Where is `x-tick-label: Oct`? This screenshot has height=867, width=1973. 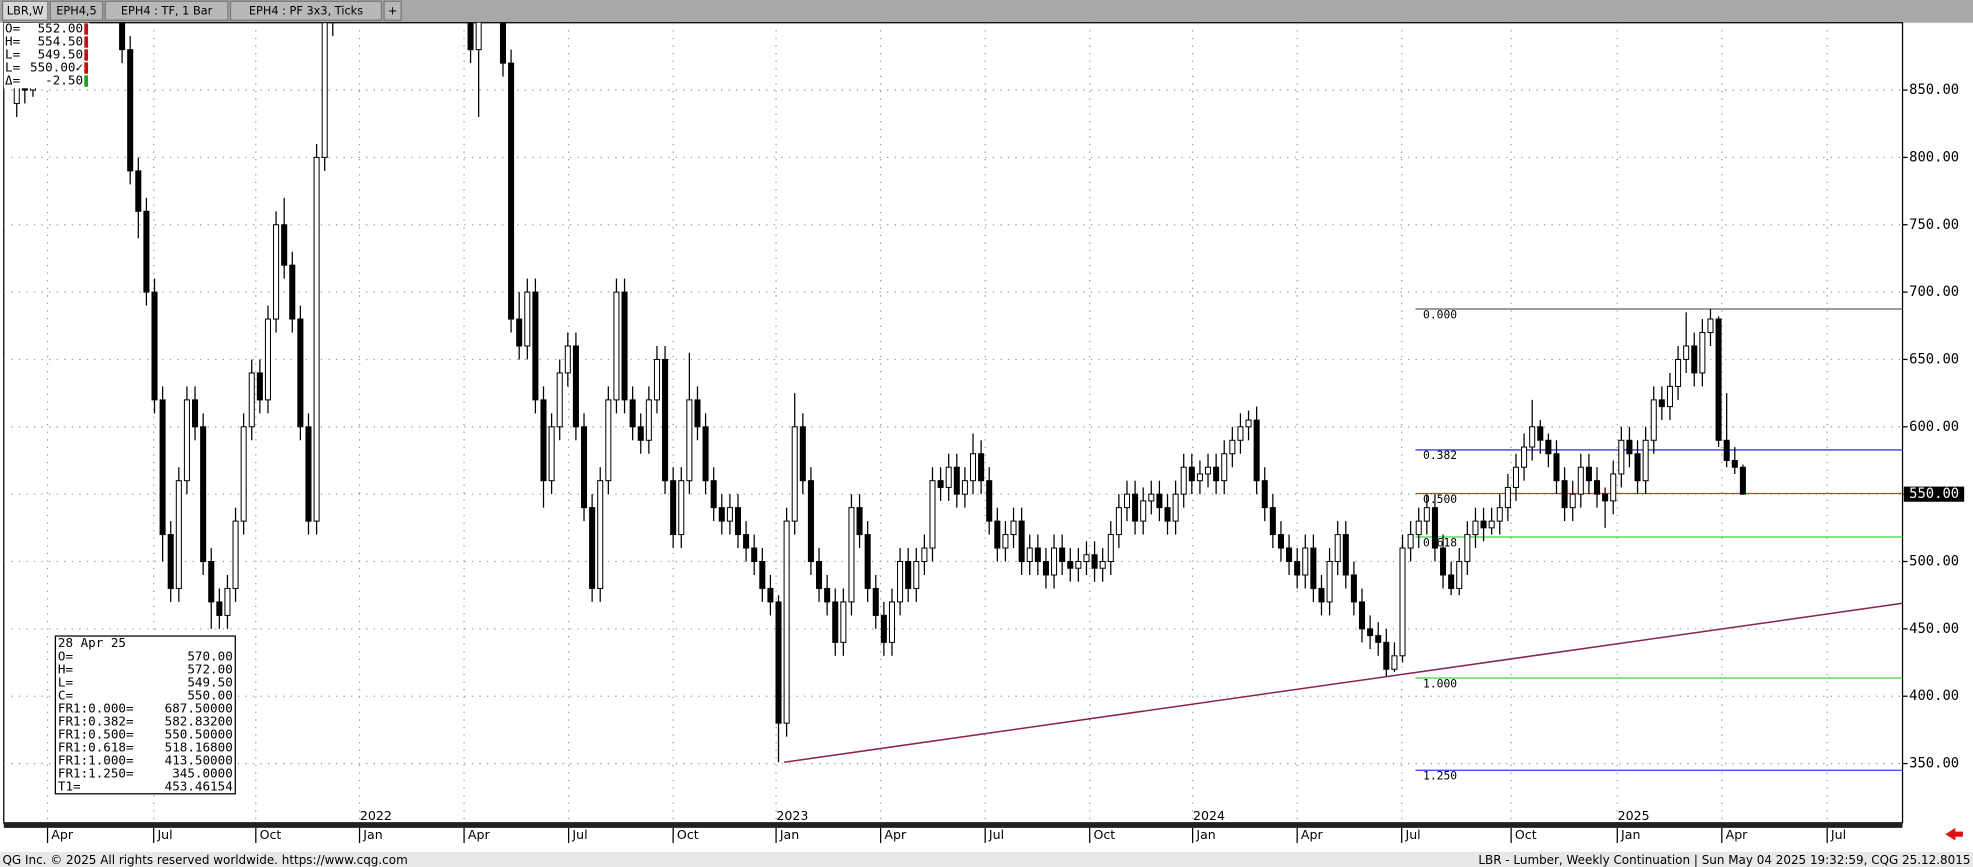 x-tick-label: Oct is located at coordinates (271, 834).